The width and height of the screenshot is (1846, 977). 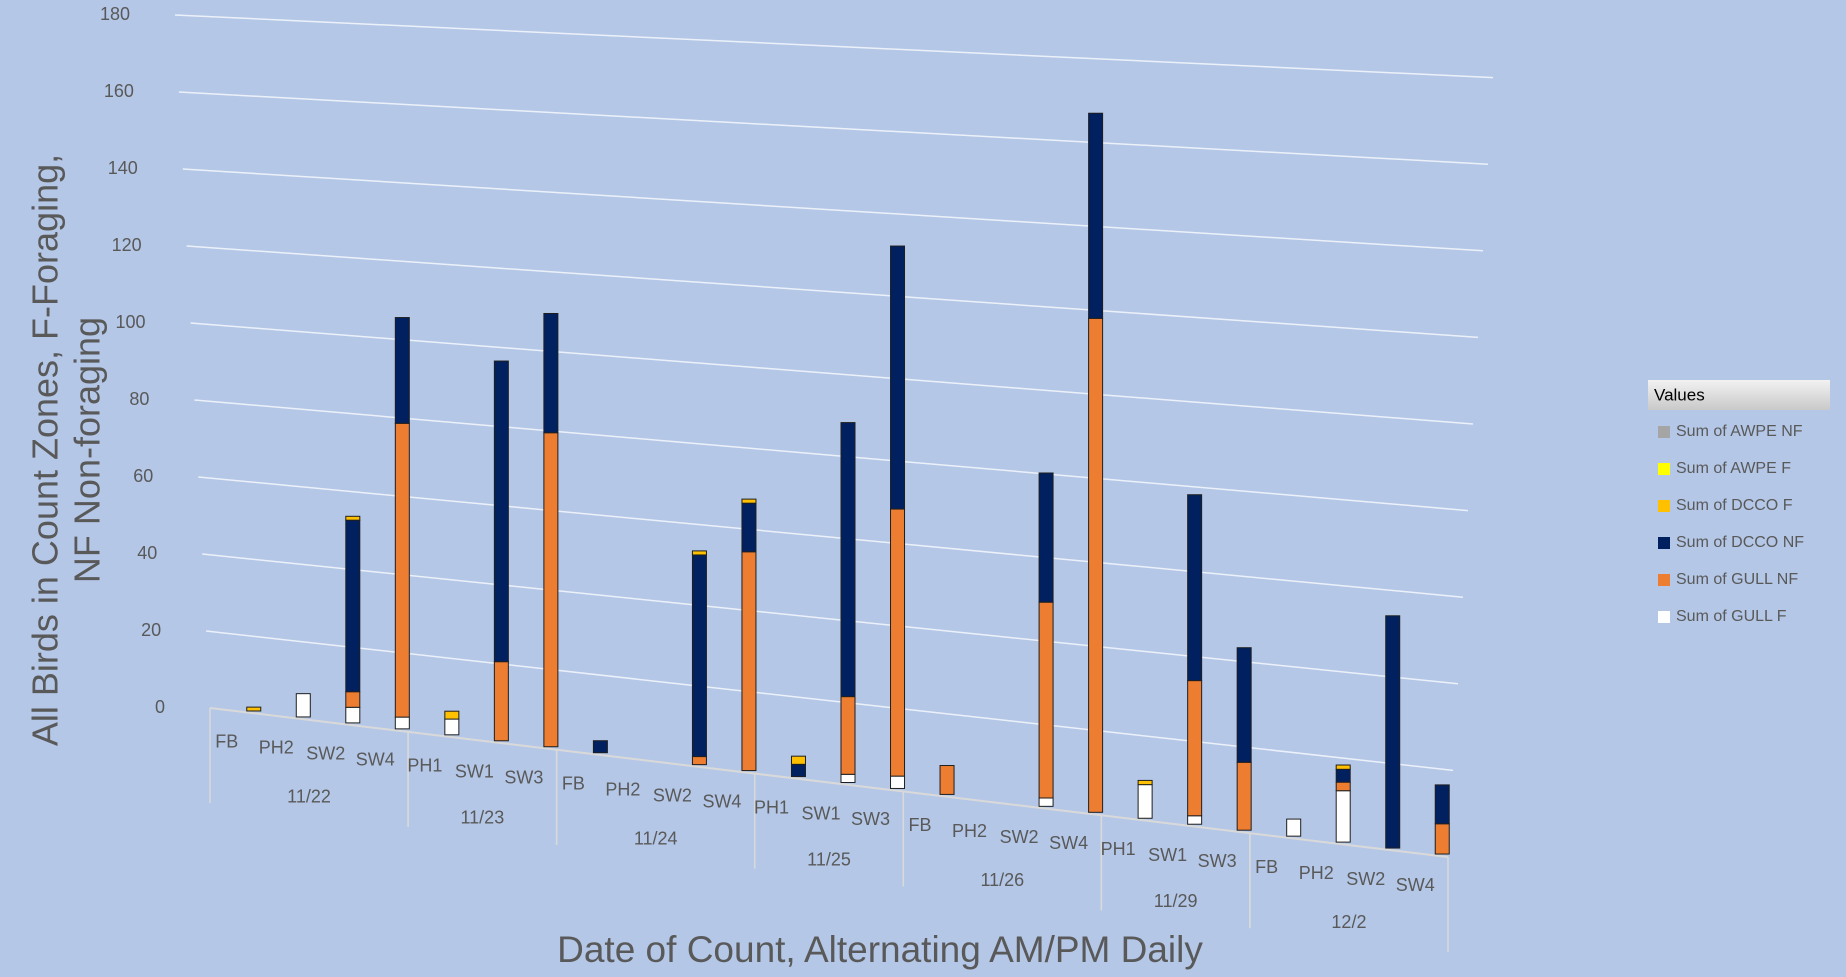 I want to click on legend-label: Sum of AWPE NF, so click(x=1739, y=431).